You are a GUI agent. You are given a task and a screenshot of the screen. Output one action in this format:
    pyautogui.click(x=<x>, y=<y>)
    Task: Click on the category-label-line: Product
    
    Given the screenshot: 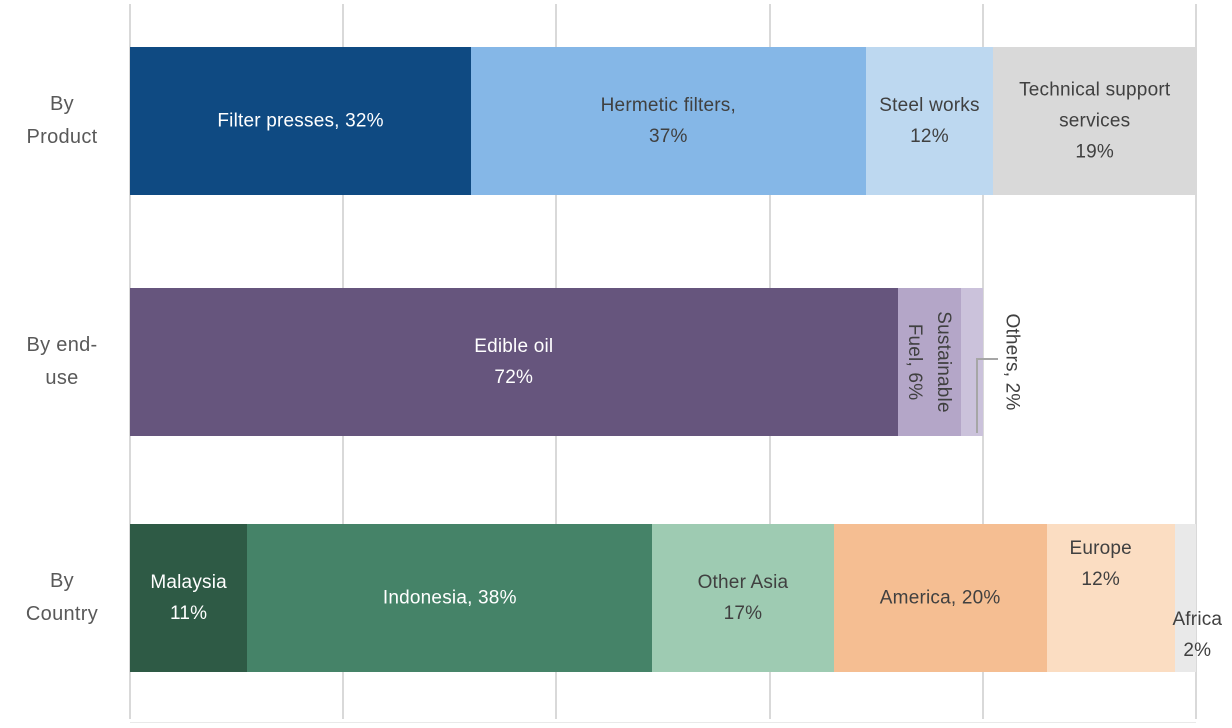 What is the action you would take?
    pyautogui.click(x=62, y=137)
    